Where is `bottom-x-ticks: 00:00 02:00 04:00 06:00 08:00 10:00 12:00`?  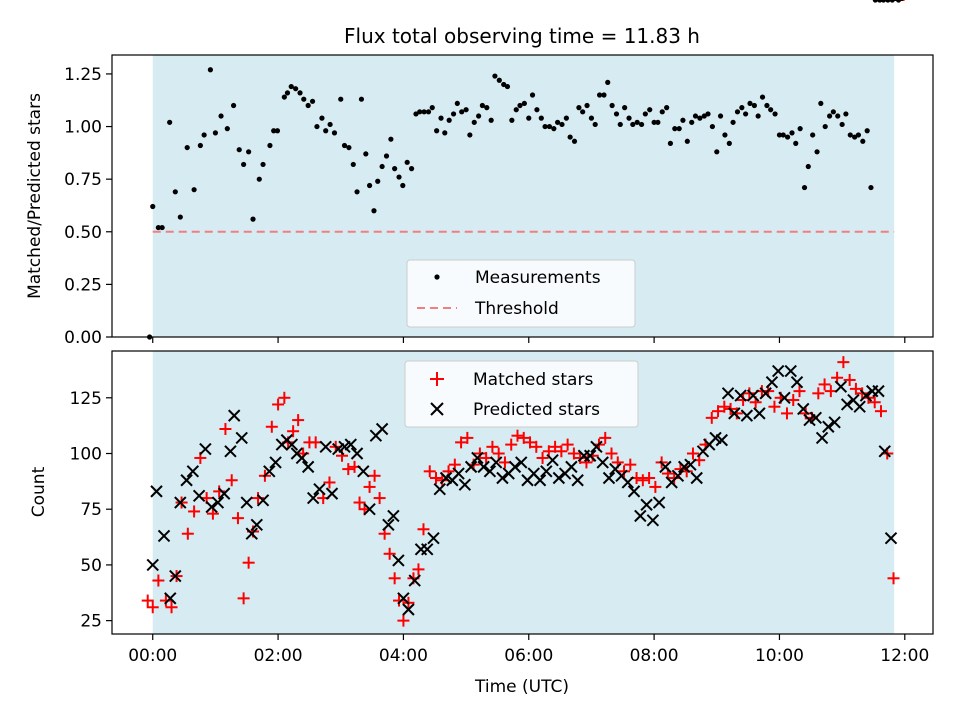 bottom-x-ticks: 00:00 02:00 04:00 06:00 08:00 10:00 12:00 is located at coordinates (528, 650).